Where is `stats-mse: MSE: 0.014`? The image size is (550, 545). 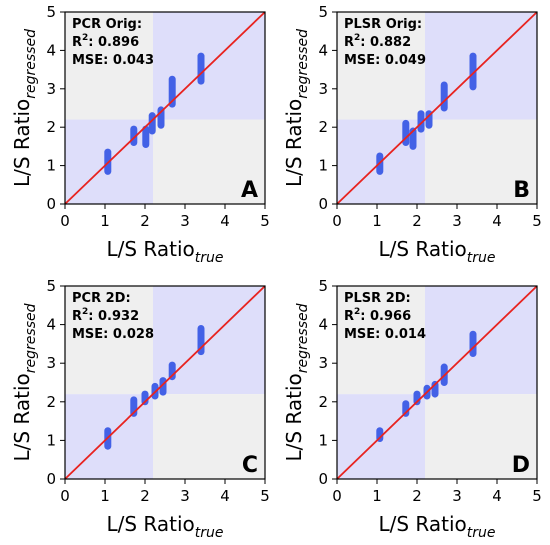 stats-mse: MSE: 0.014 is located at coordinates (385, 334).